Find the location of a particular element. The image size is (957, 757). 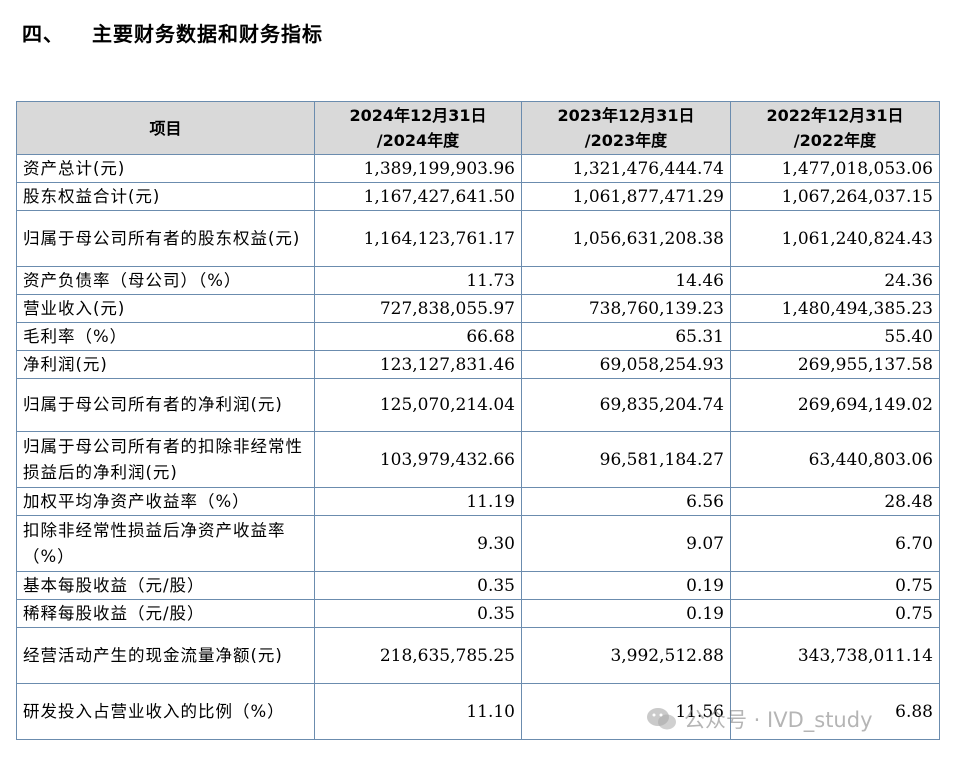

table-row: 稀释每股收益（元/股） 0.35 0.19 0.75 is located at coordinates (478, 613).